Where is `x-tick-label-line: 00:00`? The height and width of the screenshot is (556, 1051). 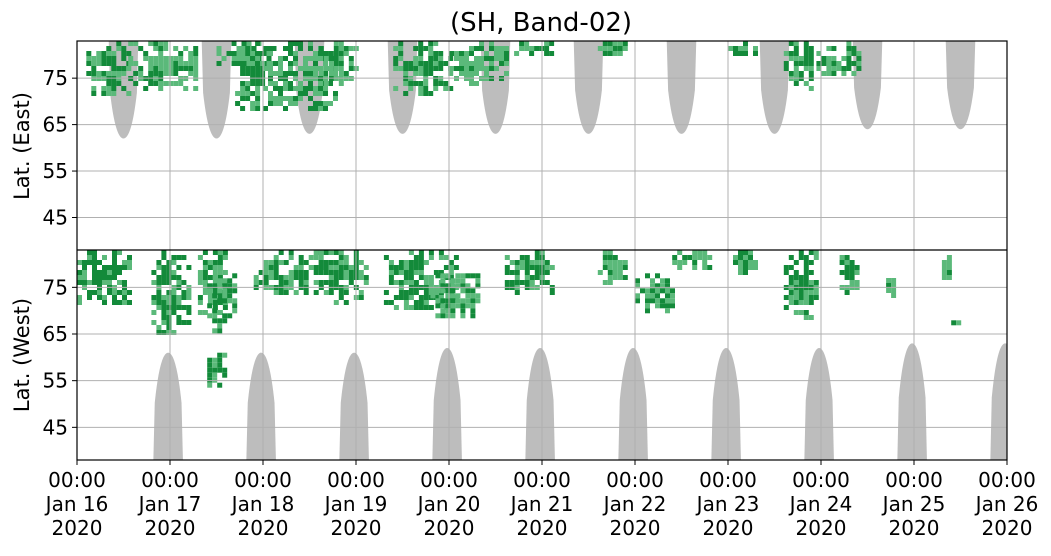
x-tick-label-line: 00:00 is located at coordinates (170, 480).